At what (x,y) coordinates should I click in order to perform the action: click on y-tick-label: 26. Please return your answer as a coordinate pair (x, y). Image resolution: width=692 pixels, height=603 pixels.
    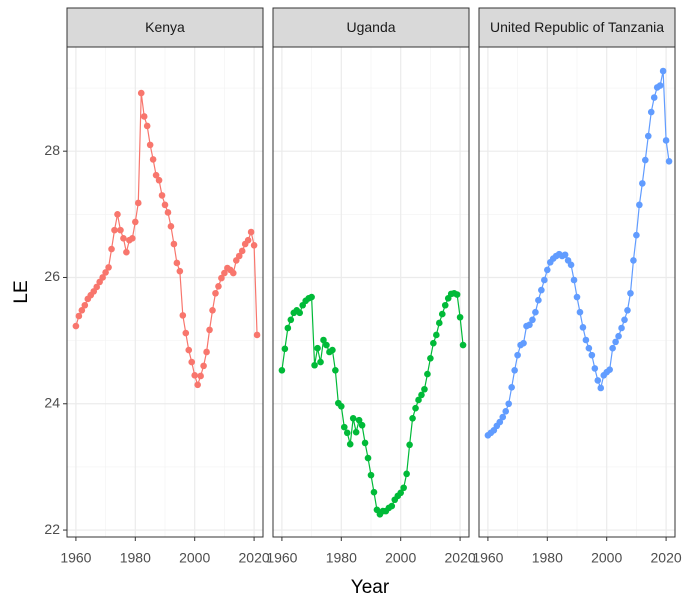
    Looking at the image, I should click on (52, 276).